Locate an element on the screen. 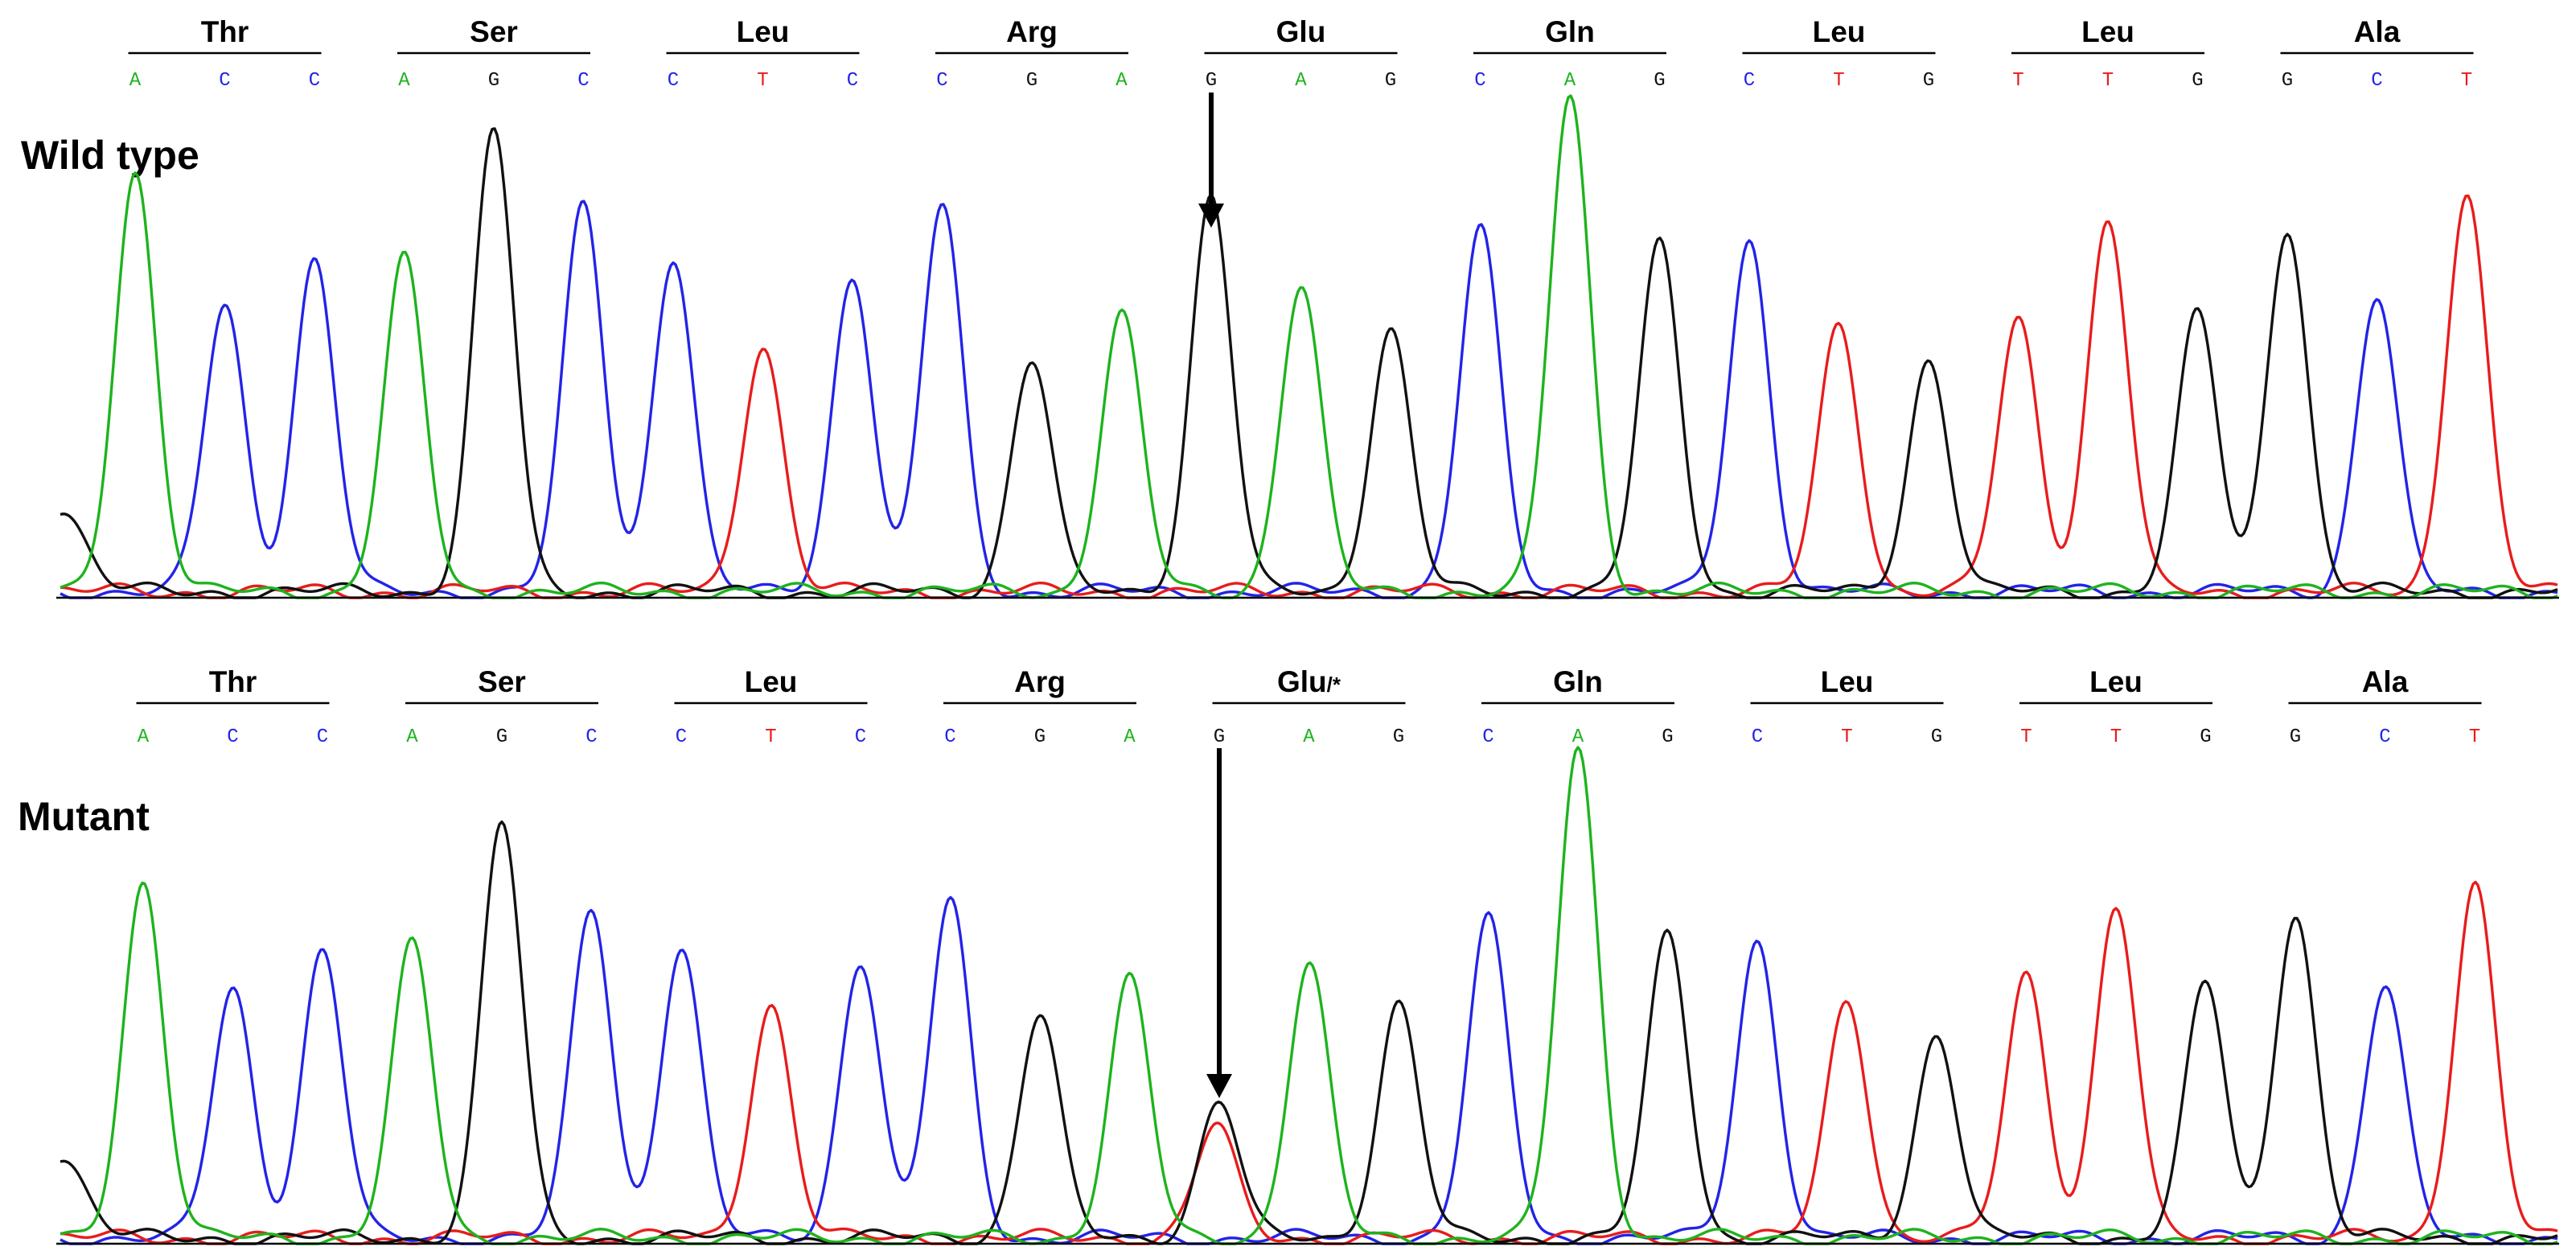 This screenshot has width=2576, height=1259. codon-amino-acid-label: Glu/* is located at coordinates (1309, 681).